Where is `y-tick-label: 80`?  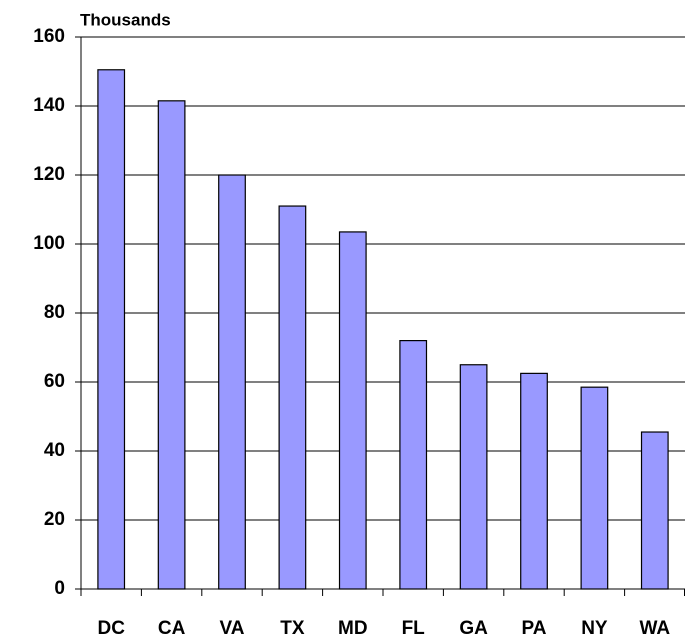 y-tick-label: 80 is located at coordinates (54, 312).